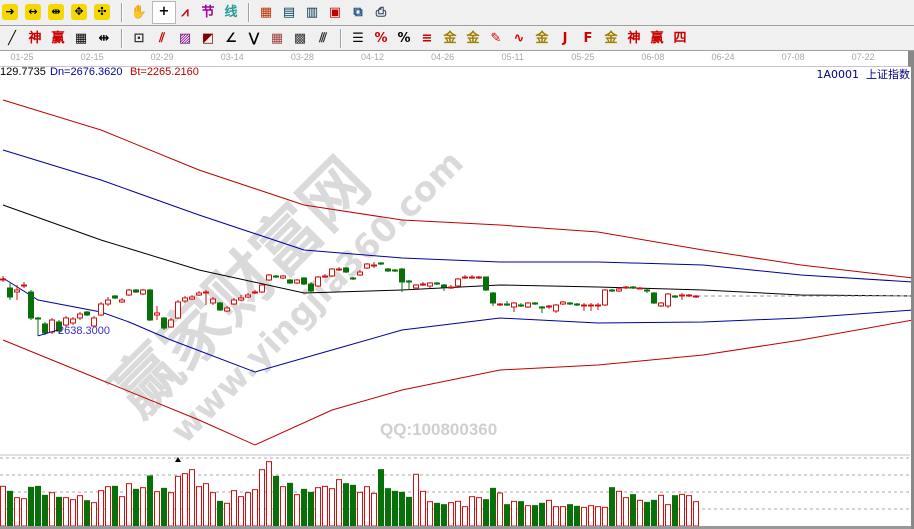  What do you see at coordinates (404, 38) in the screenshot?
I see `percent-icon: %` at bounding box center [404, 38].